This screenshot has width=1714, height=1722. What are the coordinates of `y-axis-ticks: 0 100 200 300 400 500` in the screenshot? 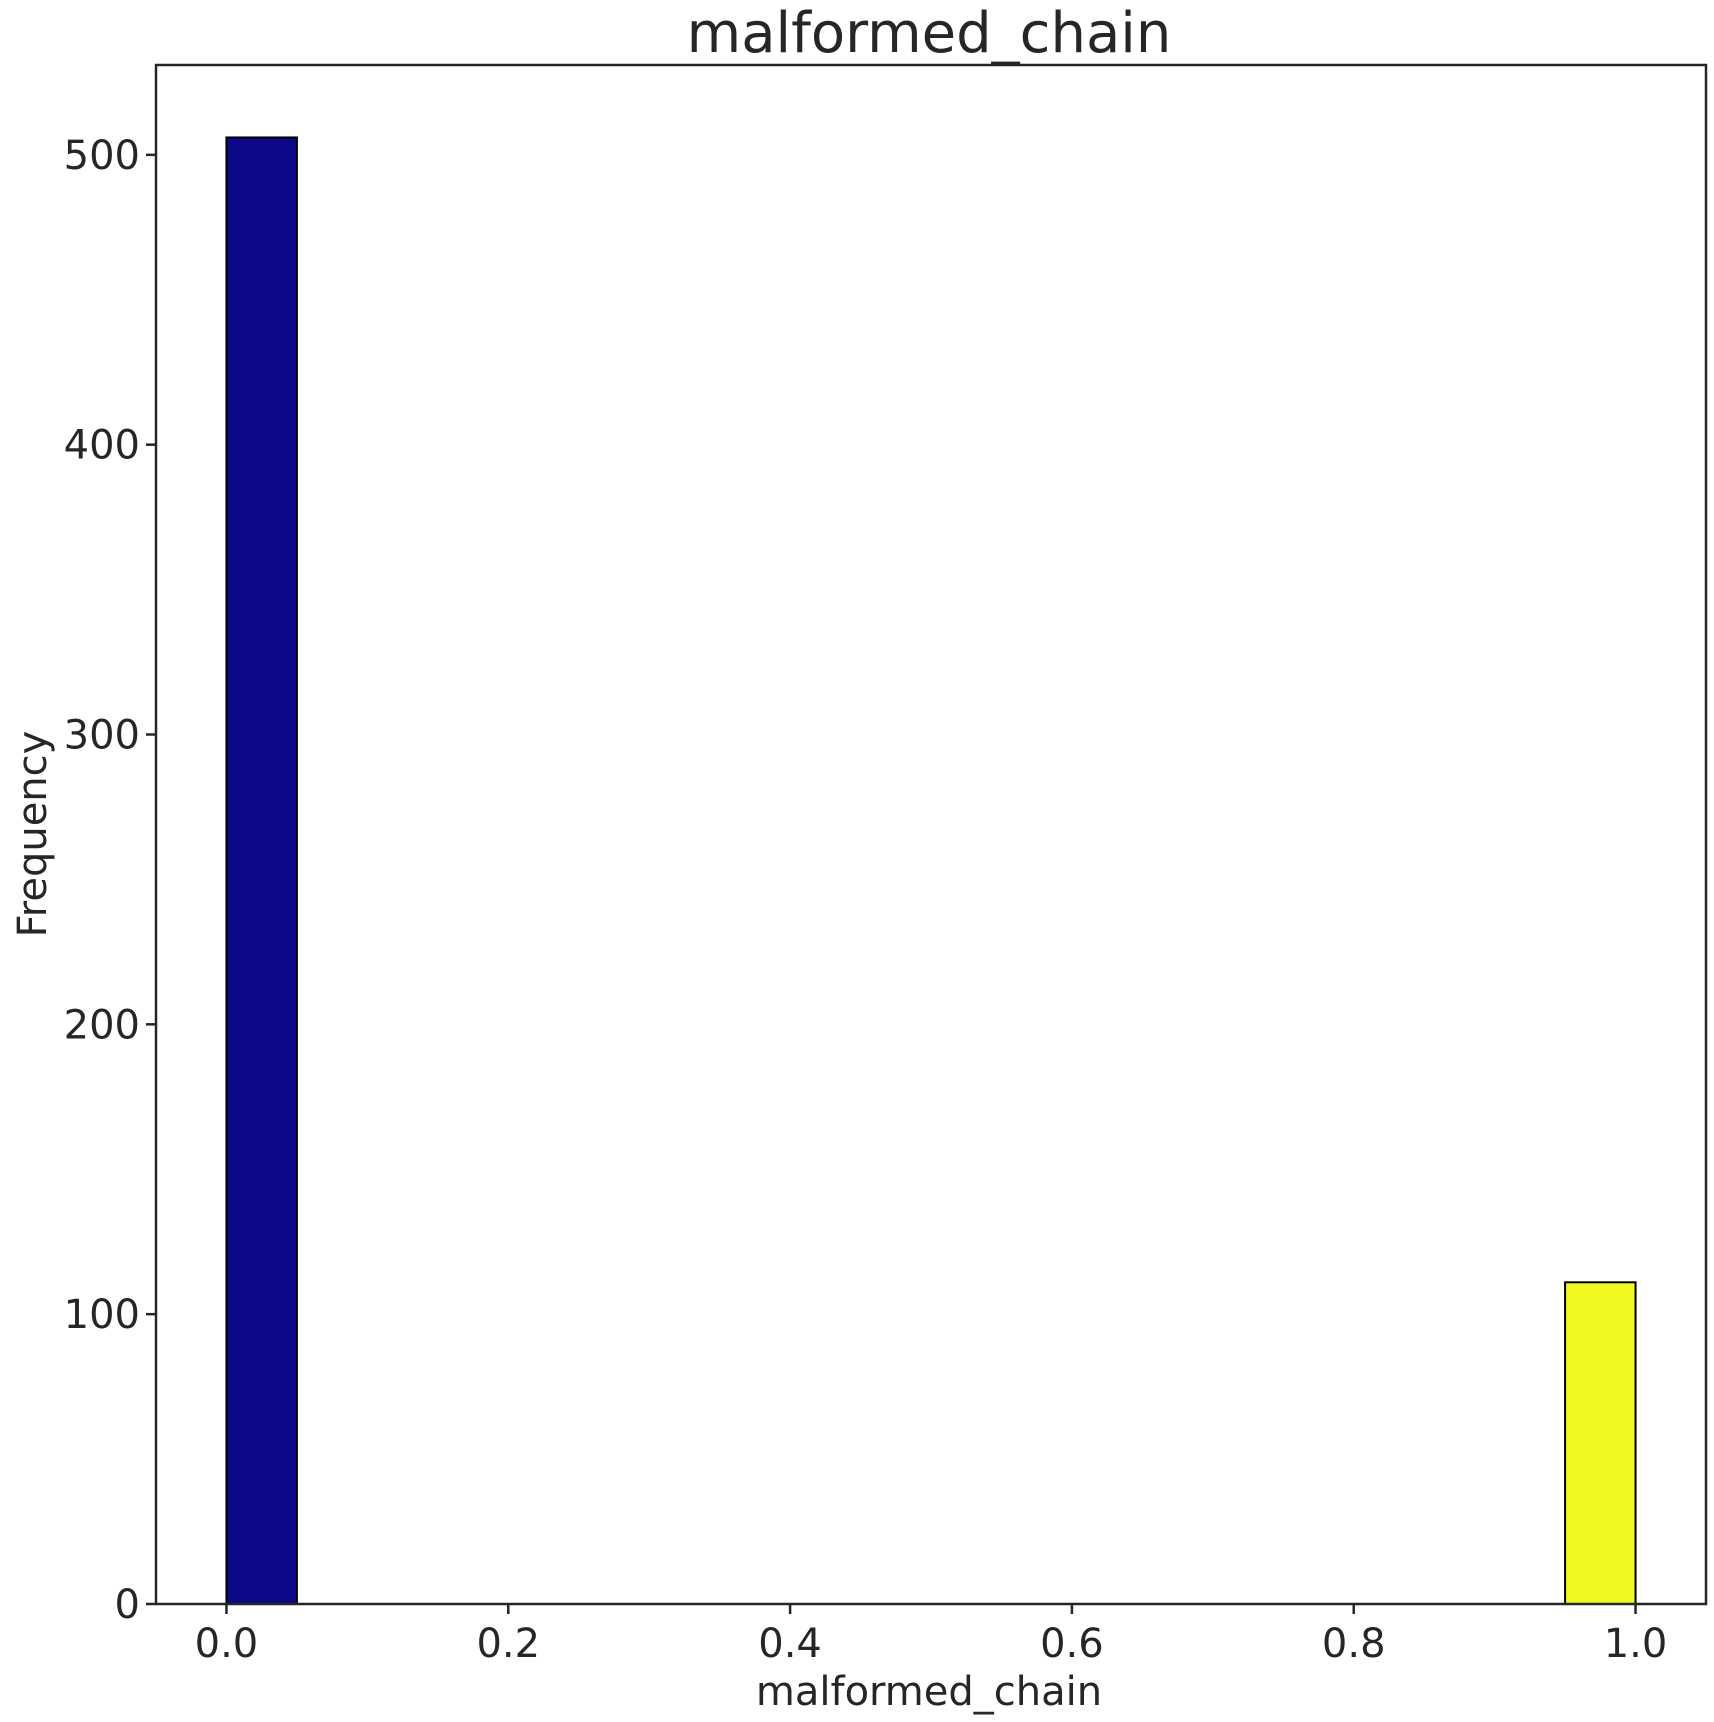 It's located at (110, 880).